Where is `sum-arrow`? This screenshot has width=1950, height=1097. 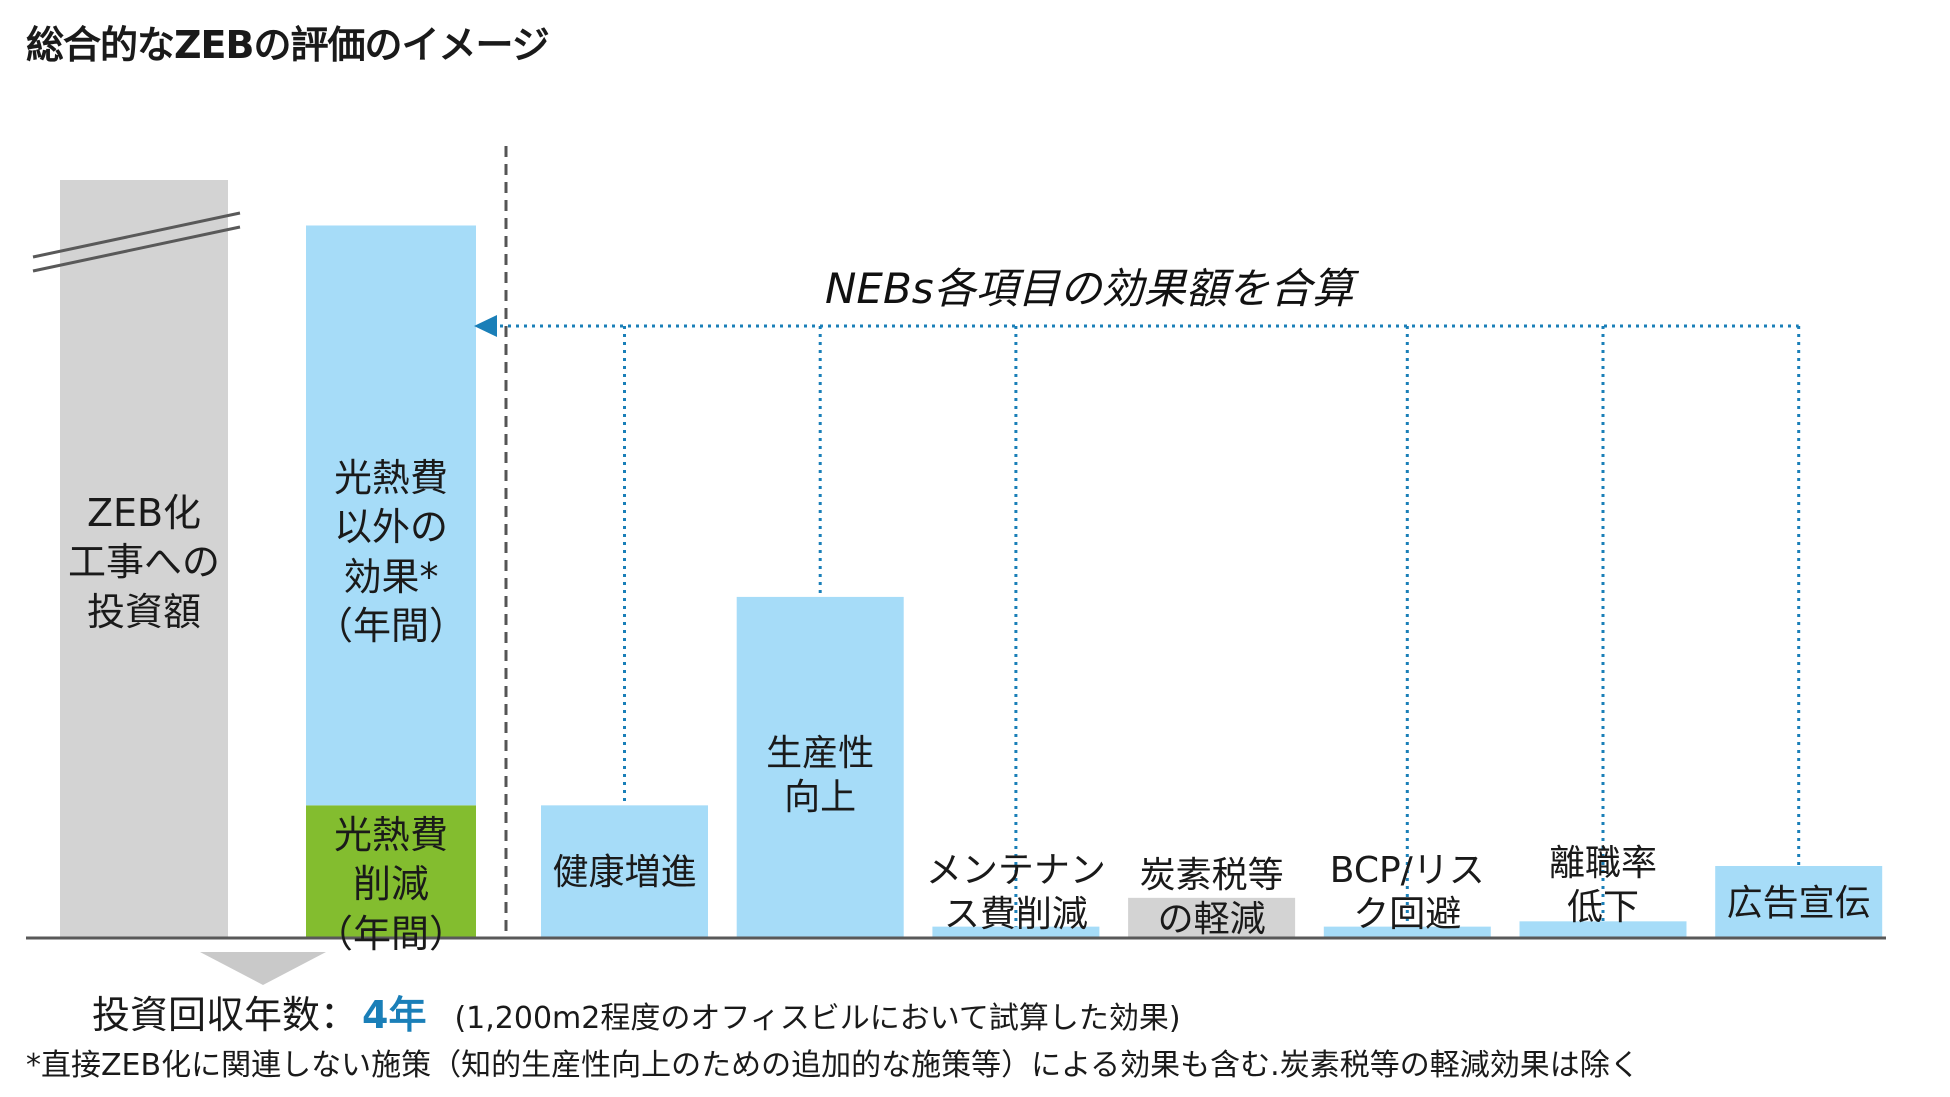 sum-arrow is located at coordinates (485, 326).